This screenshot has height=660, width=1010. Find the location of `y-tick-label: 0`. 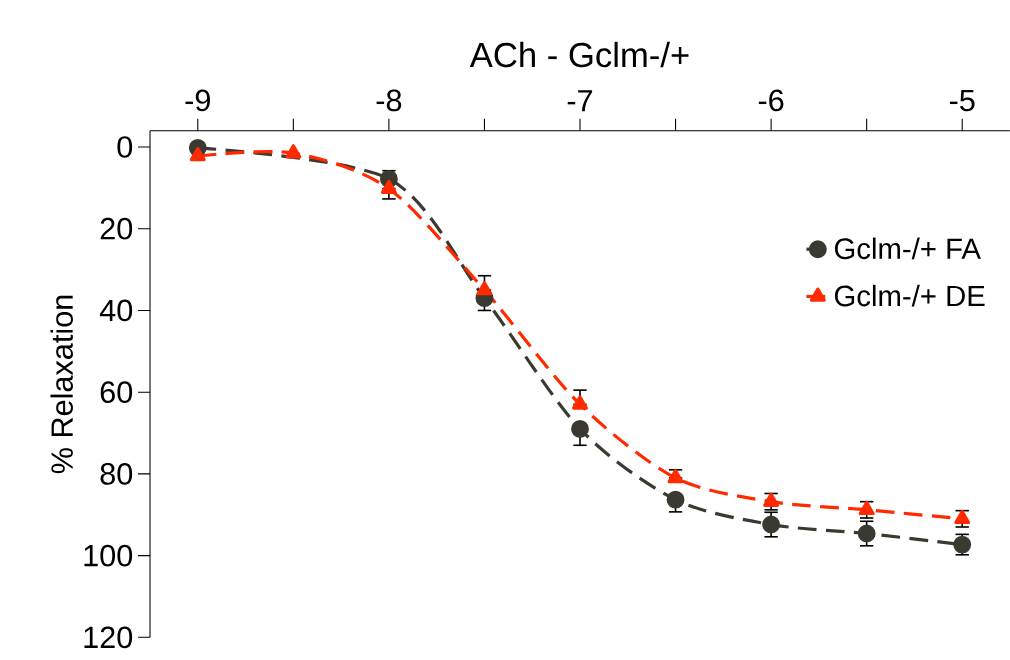

y-tick-label: 0 is located at coordinates (125, 147).